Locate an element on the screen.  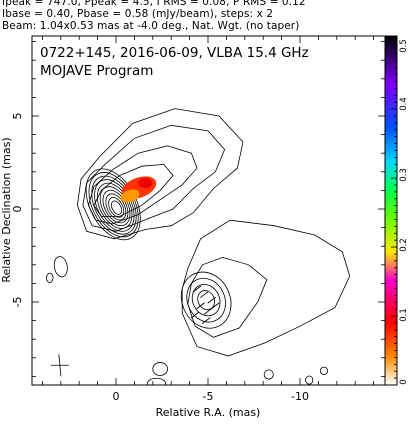
x-tick-label-1: -5 is located at coordinates (208, 396).